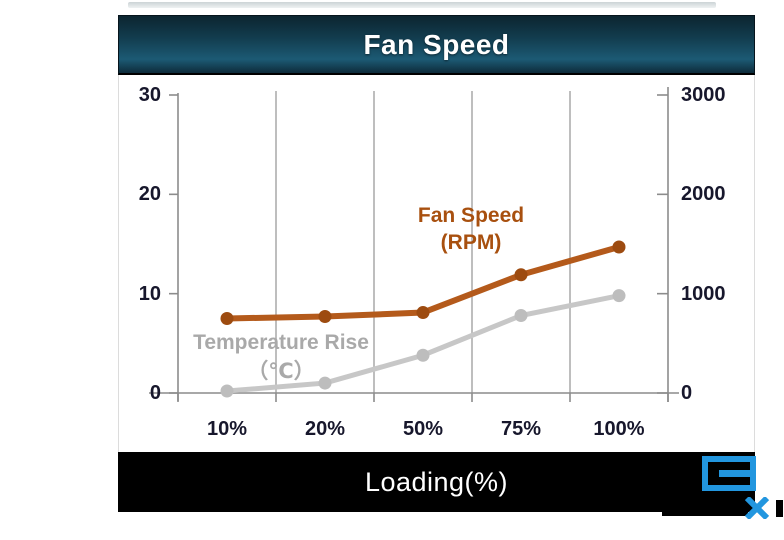 This screenshot has height=540, width=784. Describe the element at coordinates (703, 194) in the screenshot. I see `right-axis-tick: 2000` at that location.